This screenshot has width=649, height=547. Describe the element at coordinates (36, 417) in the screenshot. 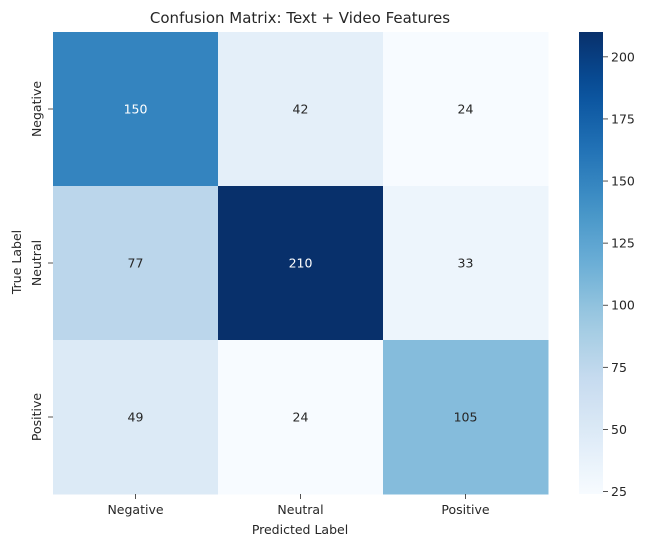

I see `y-tick-label: Positive` at that location.